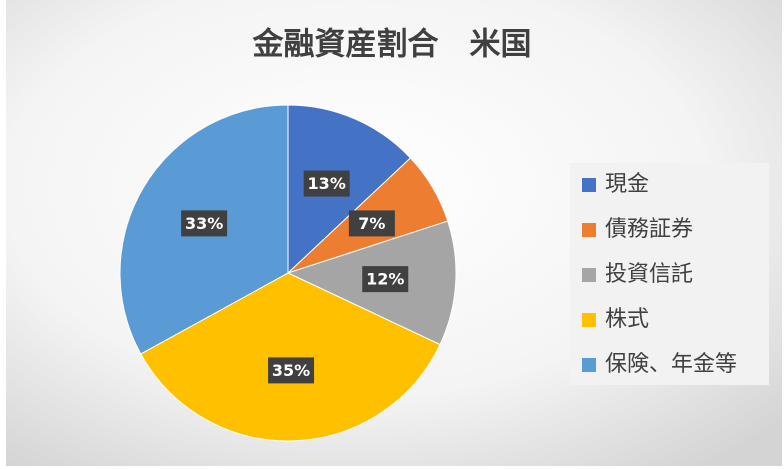 This screenshot has width=784, height=469. I want to click on data-label: 33%, so click(204, 223).